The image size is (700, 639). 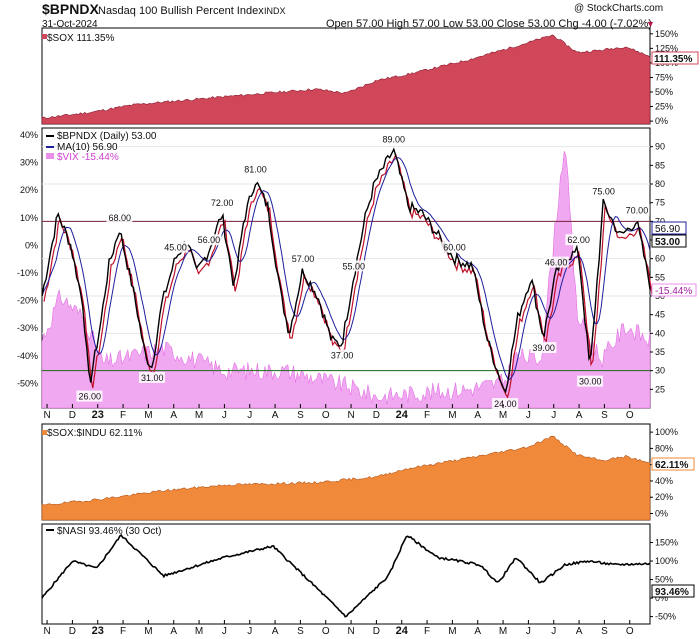 What do you see at coordinates (98, 631) in the screenshot?
I see `x-tick-label: 23` at bounding box center [98, 631].